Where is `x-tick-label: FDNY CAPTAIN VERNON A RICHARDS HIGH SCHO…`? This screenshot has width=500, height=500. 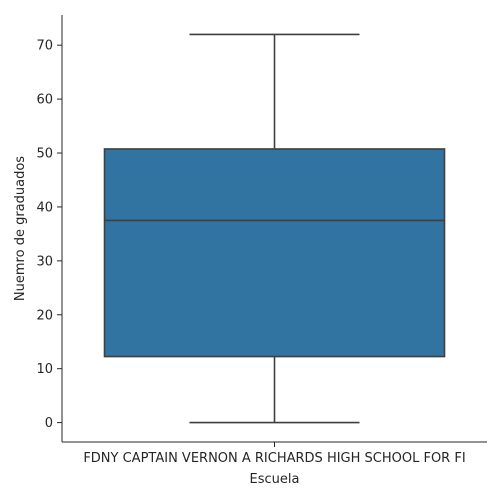 x-tick-label: FDNY CAPTAIN VERNON A RICHARDS HIGH SCHO… is located at coordinates (274, 458).